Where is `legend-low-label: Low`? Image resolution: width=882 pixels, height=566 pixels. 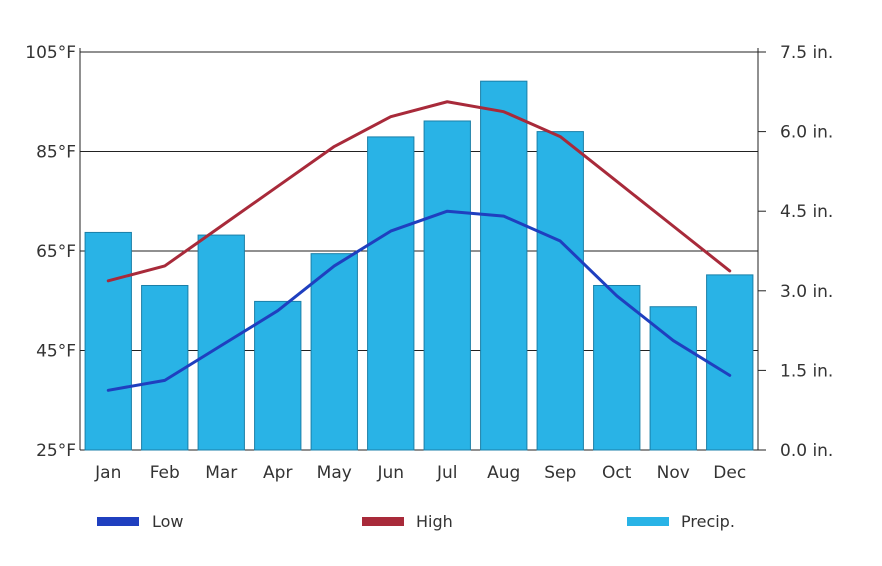 legend-low-label: Low is located at coordinates (168, 521).